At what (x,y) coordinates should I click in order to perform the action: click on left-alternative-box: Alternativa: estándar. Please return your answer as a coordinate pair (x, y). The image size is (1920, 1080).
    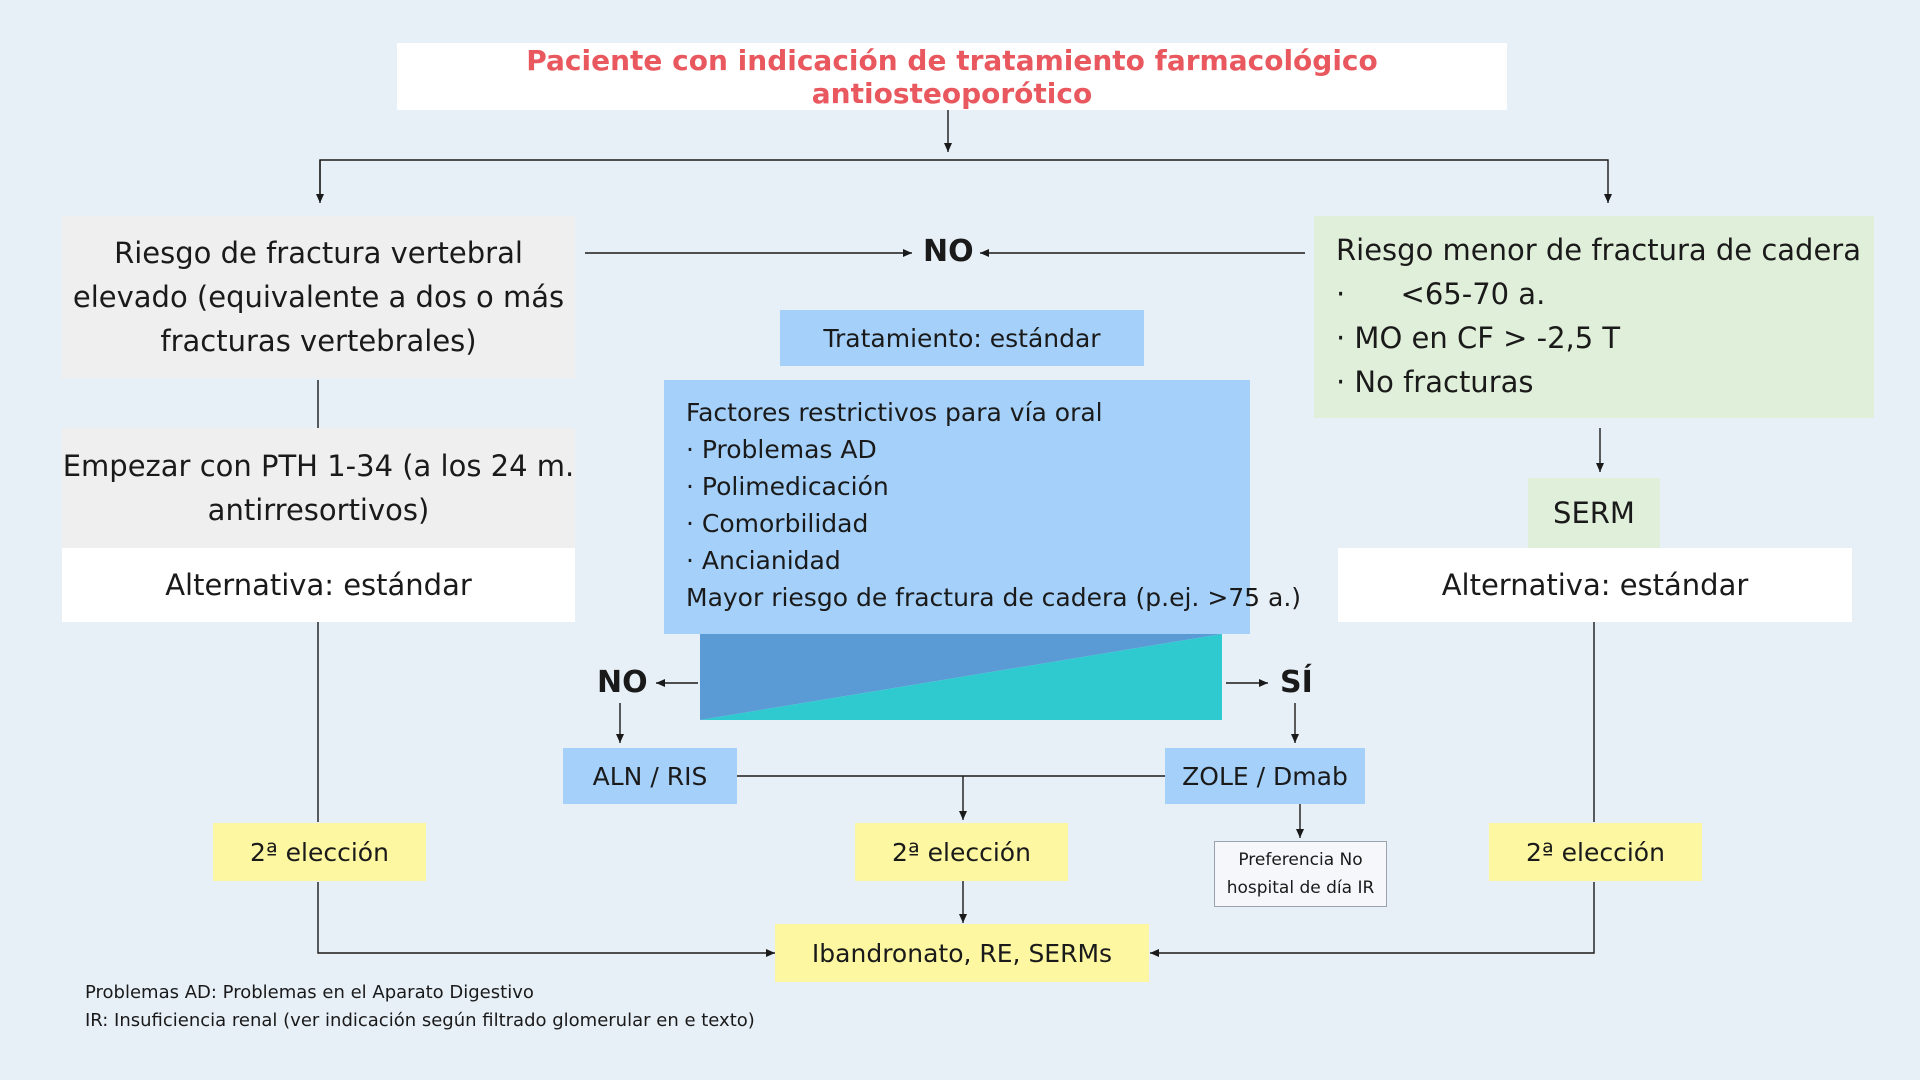
    Looking at the image, I should click on (318, 585).